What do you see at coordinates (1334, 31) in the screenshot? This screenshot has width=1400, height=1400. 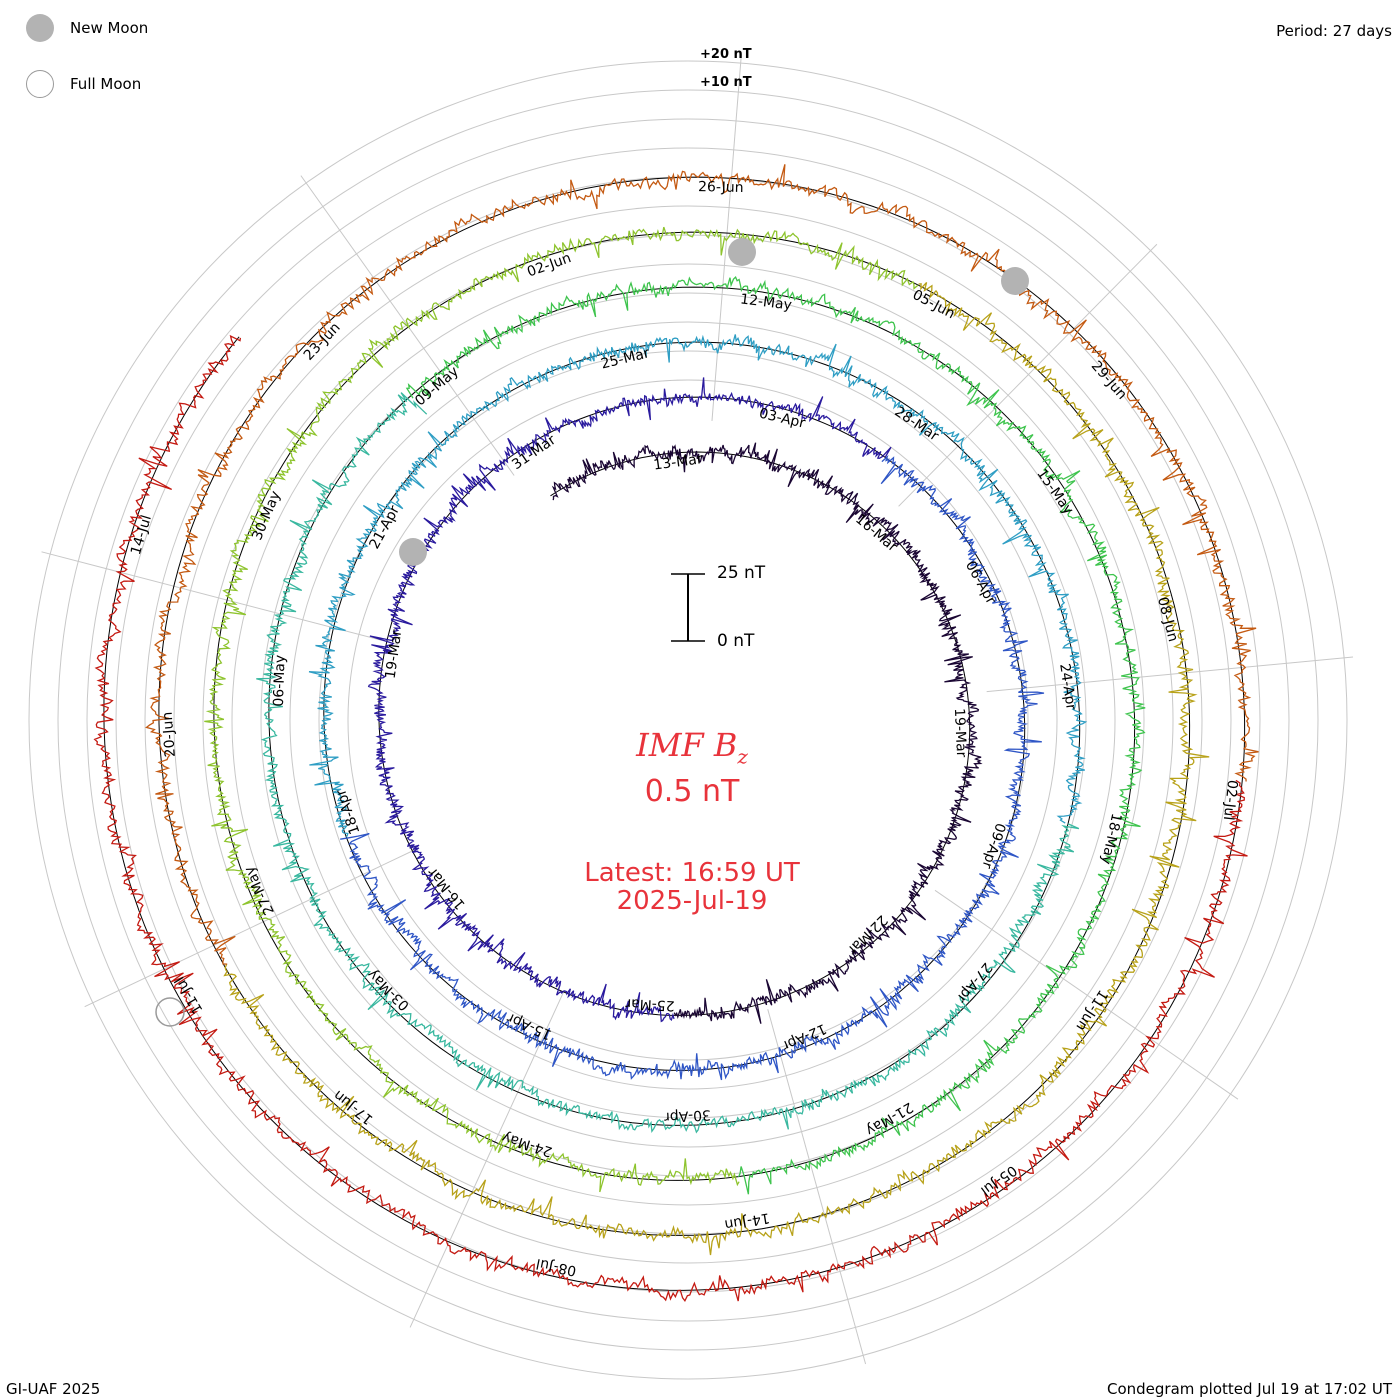 I see `period-label: Period: 27 days` at bounding box center [1334, 31].